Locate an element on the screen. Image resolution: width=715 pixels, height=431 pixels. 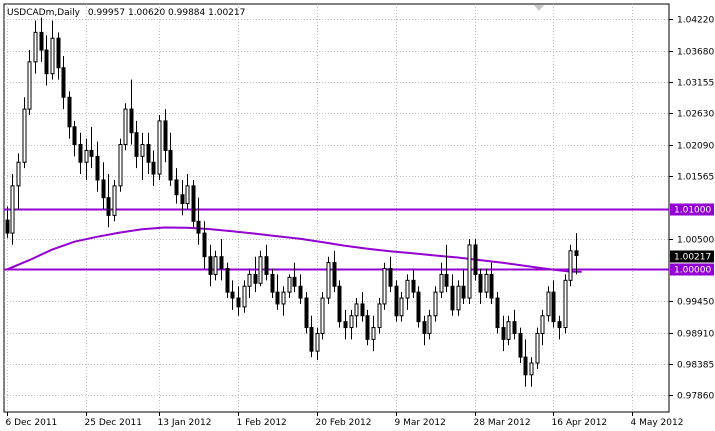
chart-shift-marker-icon is located at coordinates (539, 8).